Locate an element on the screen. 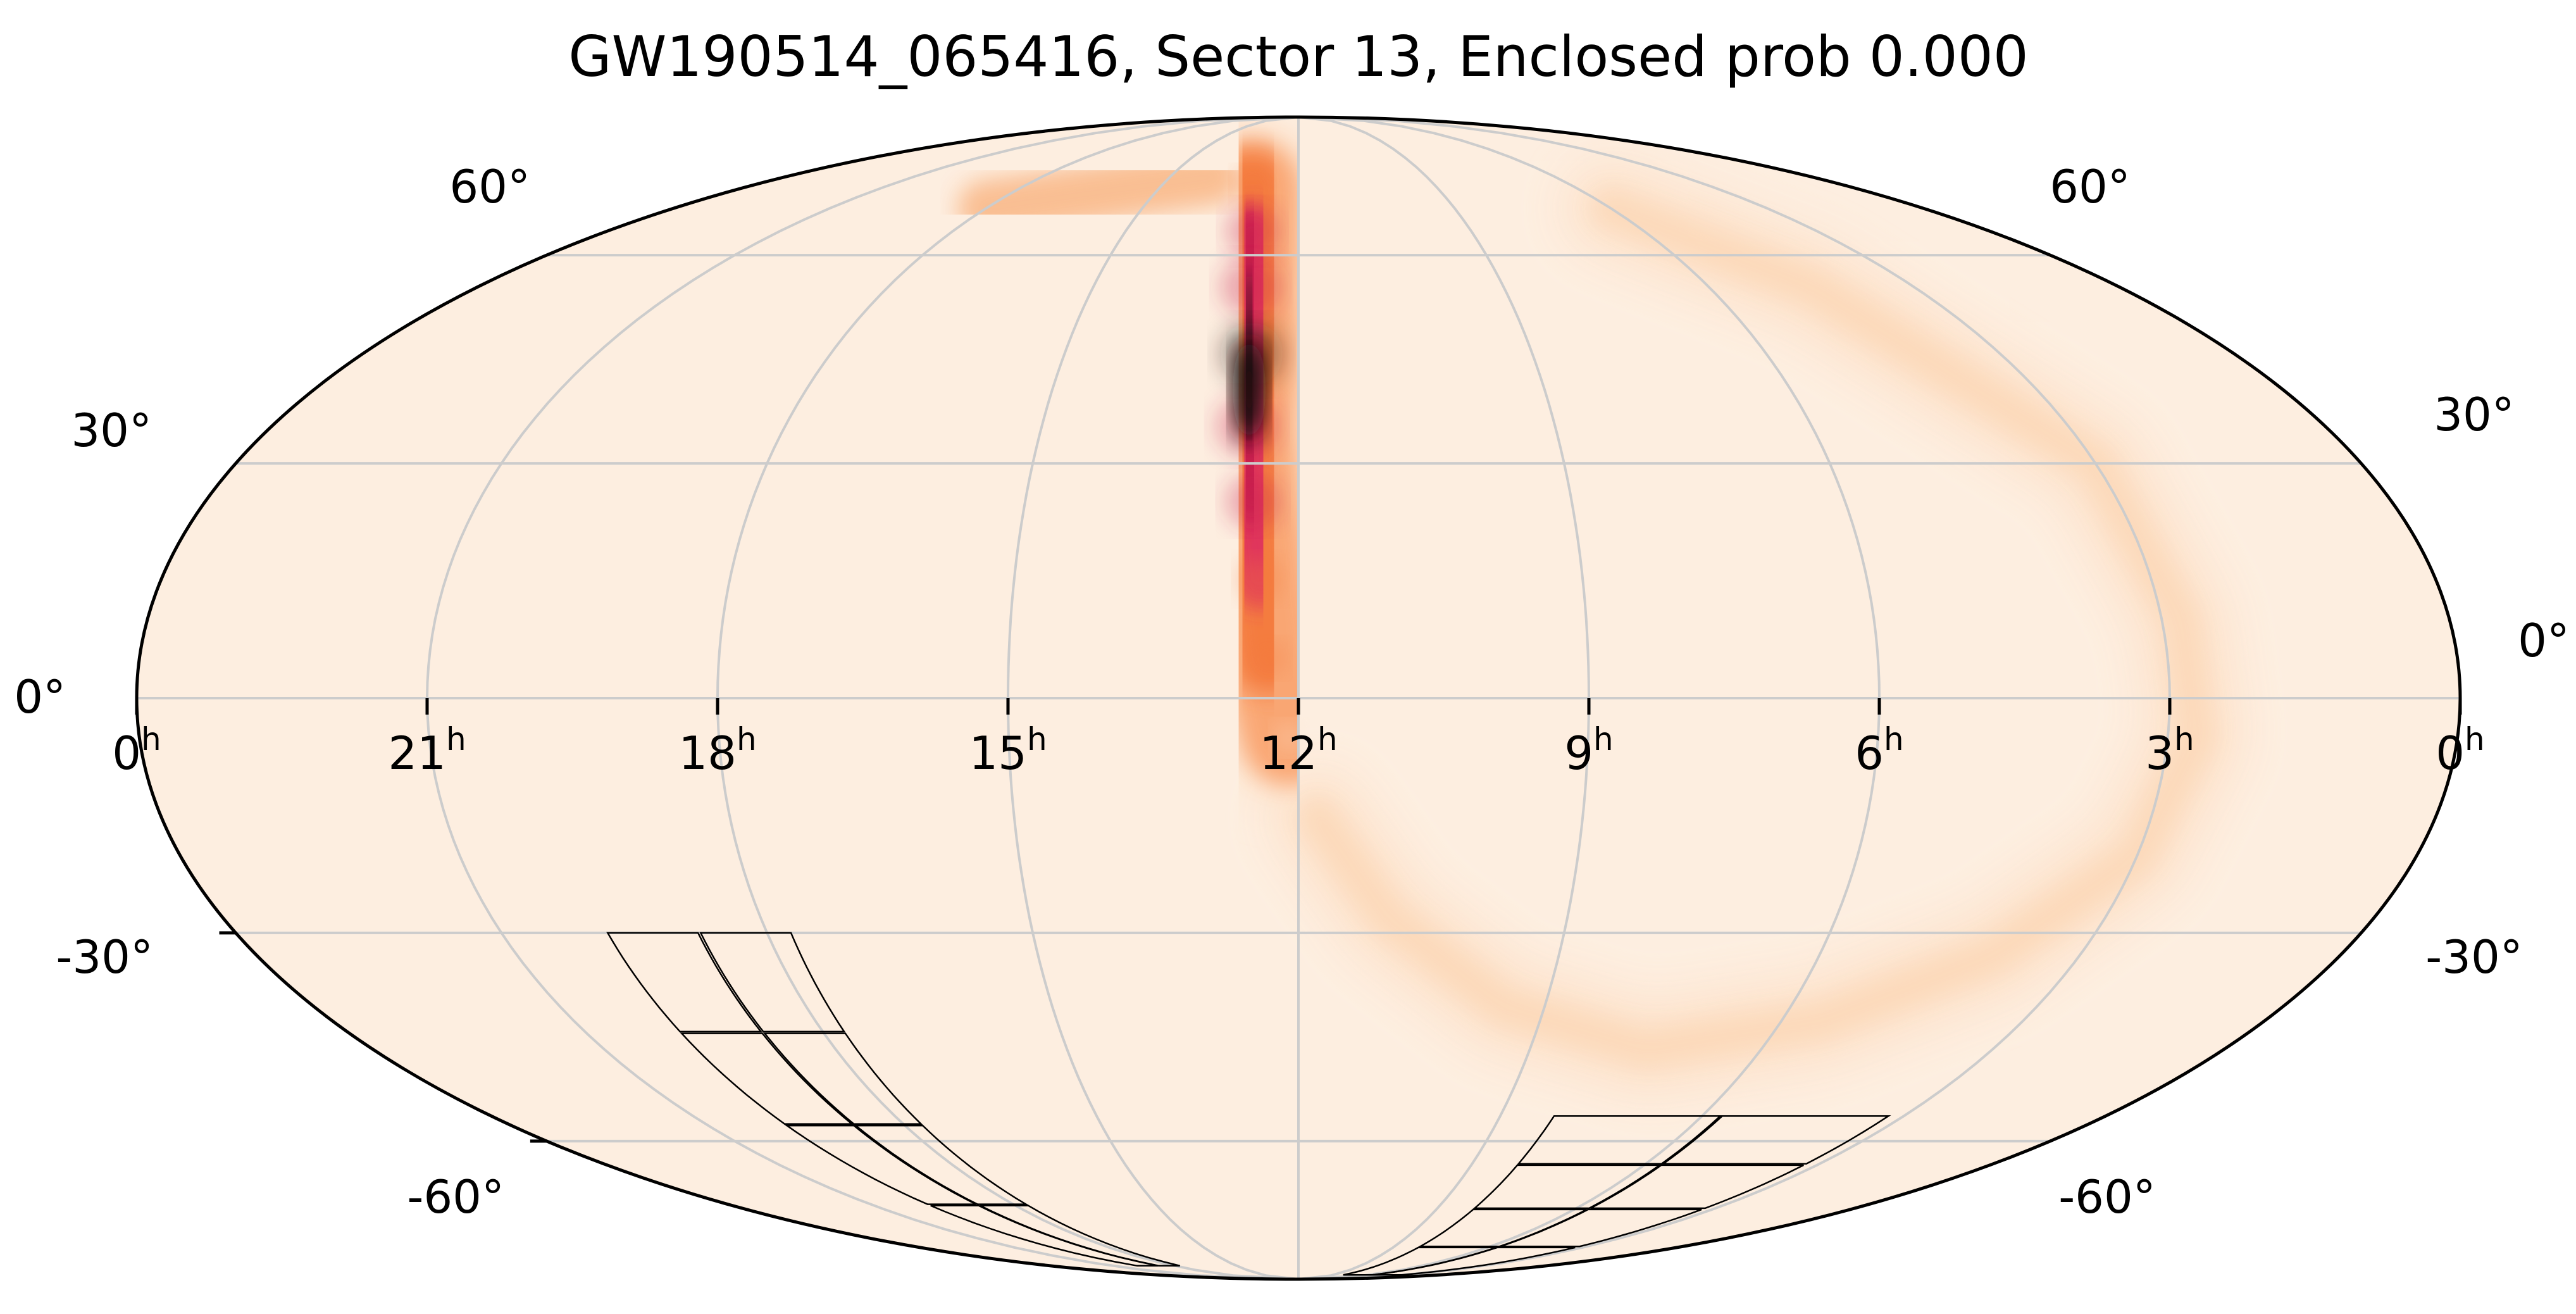 This screenshot has width=2576, height=1314. ra-tick-labels: 0h 21h 18h 15h 12h 9h 6h 3h 0h is located at coordinates (1298, 739).